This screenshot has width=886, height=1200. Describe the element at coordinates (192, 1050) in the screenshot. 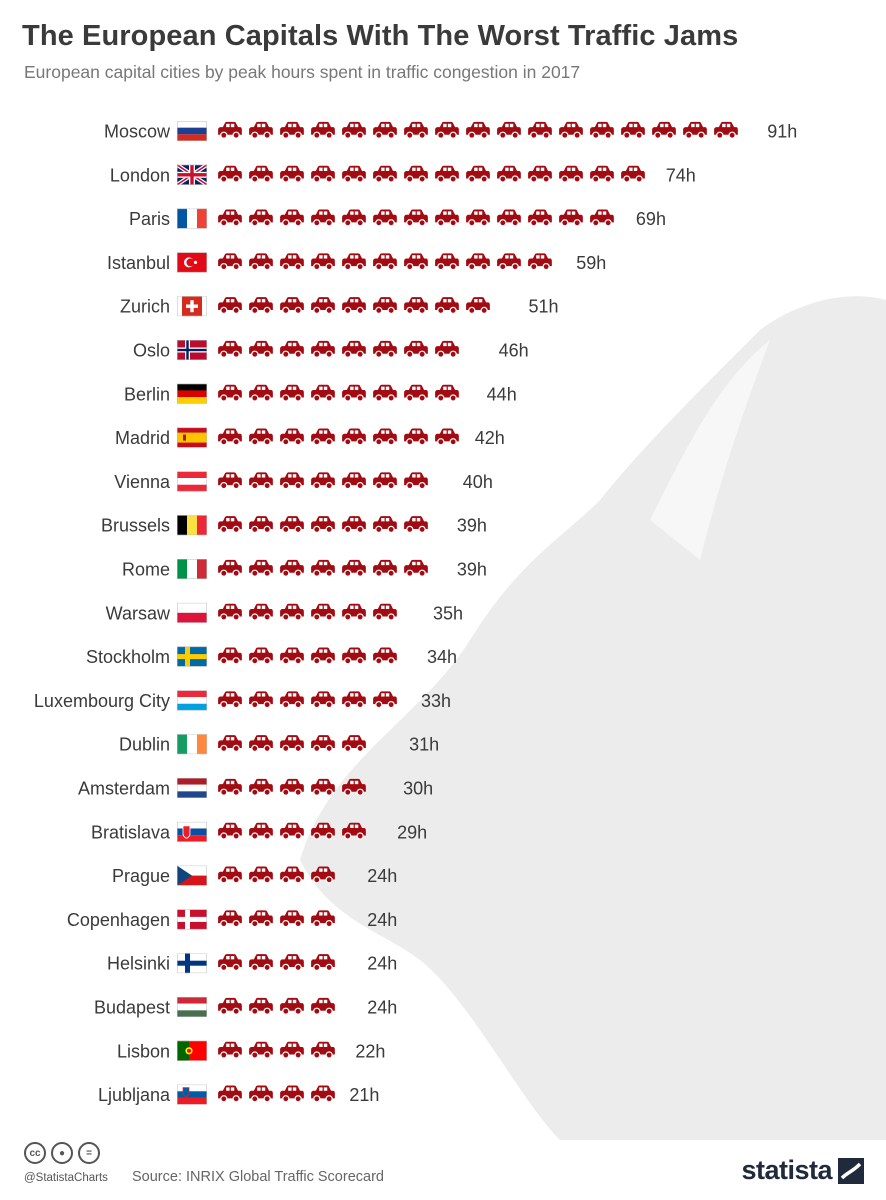

I see `flag-icon-portugal` at that location.